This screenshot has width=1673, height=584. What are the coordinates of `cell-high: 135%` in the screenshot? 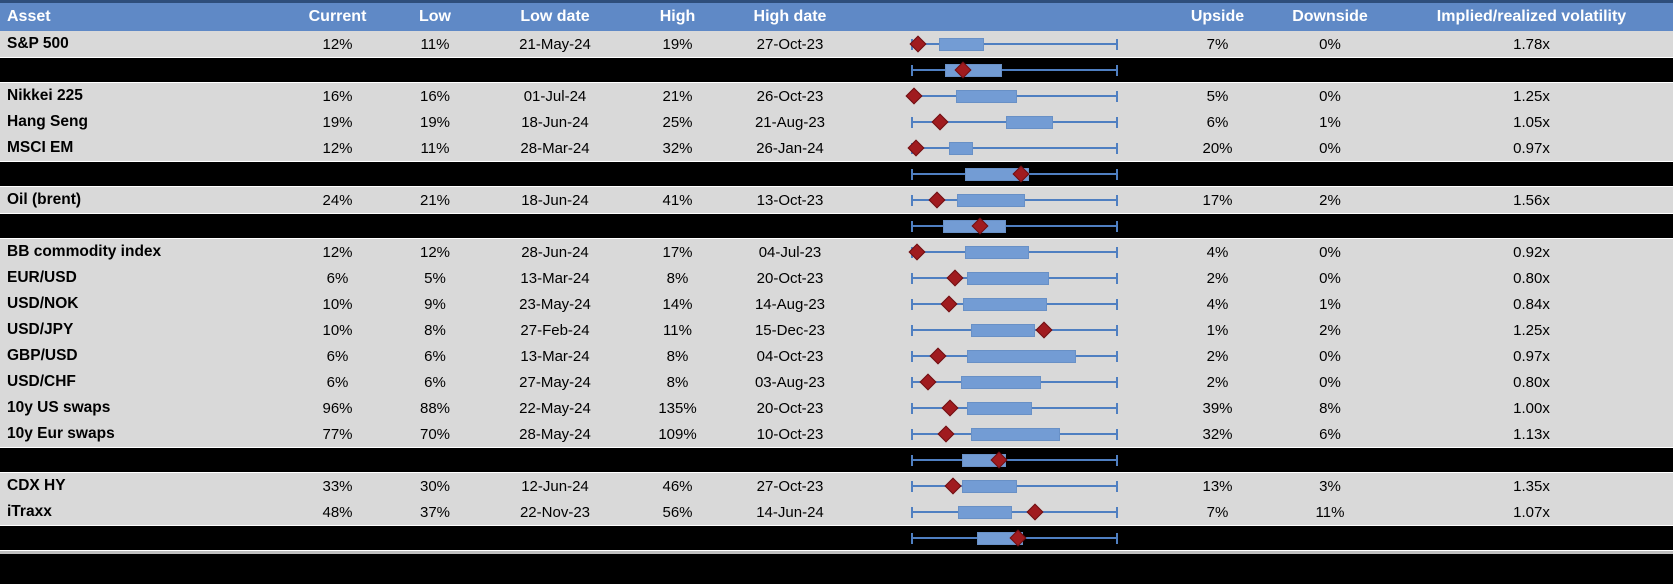 It's located at (677, 408).